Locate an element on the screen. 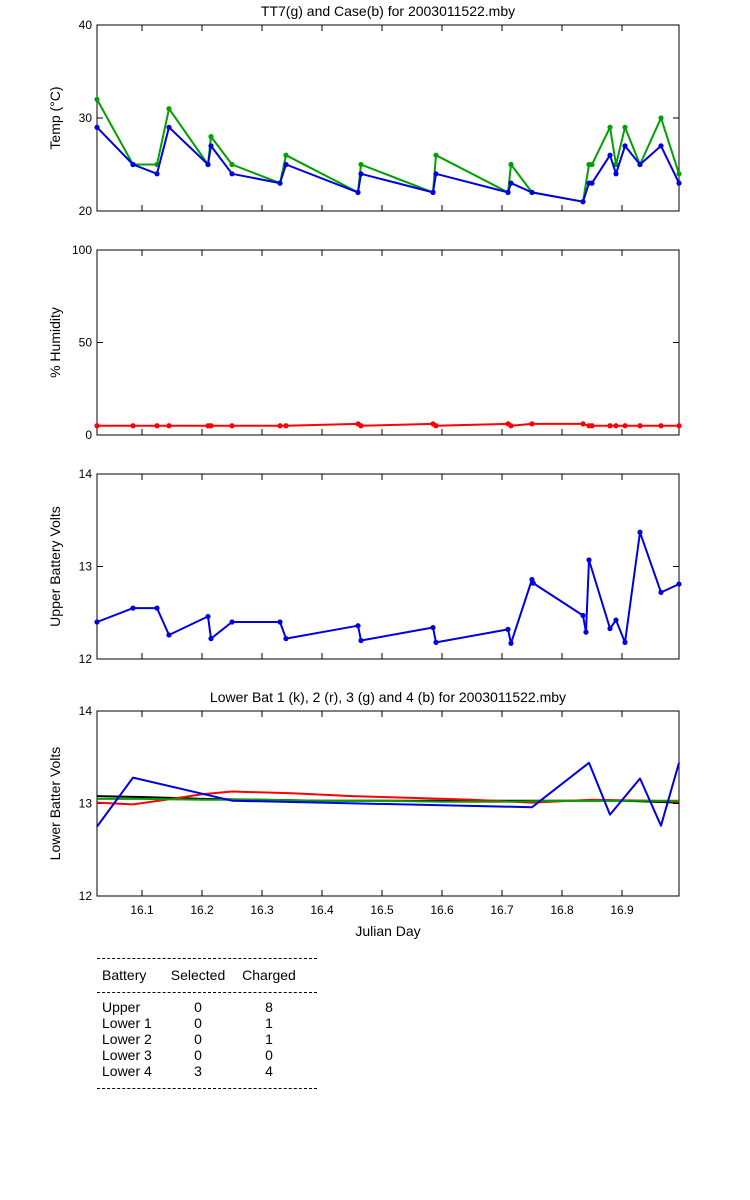 Image resolution: width=750 pixels, height=1200 pixels. y-tick-label: 12 is located at coordinates (86, 896).